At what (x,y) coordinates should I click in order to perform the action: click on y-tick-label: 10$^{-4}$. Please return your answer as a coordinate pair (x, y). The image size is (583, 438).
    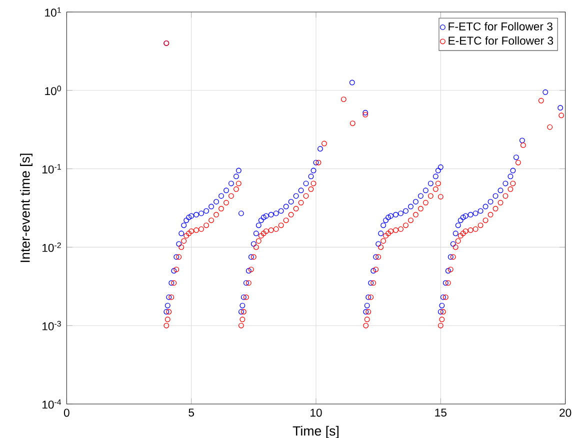
    Looking at the image, I should click on (52, 404).